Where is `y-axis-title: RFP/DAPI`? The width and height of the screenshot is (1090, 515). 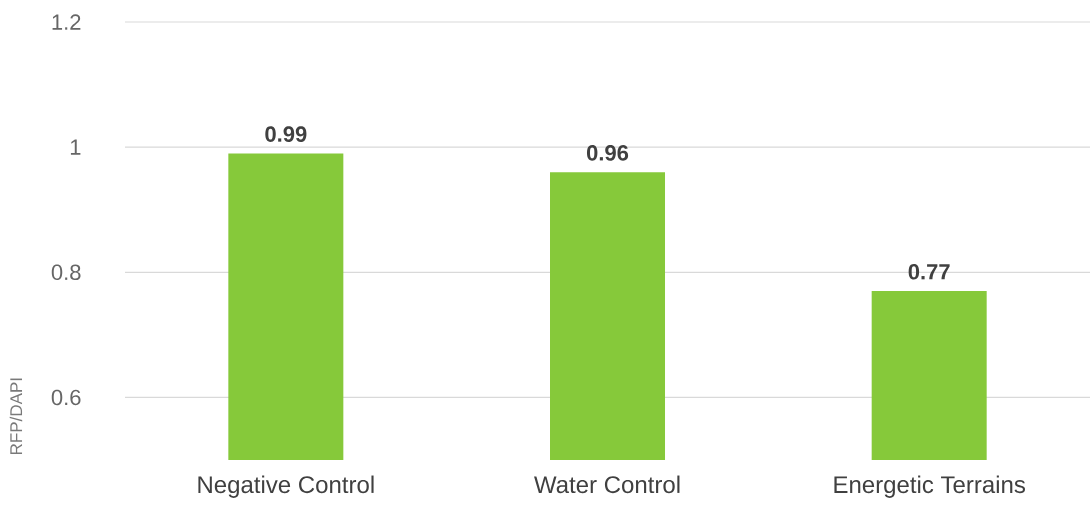
y-axis-title: RFP/DAPI is located at coordinates (16, 416).